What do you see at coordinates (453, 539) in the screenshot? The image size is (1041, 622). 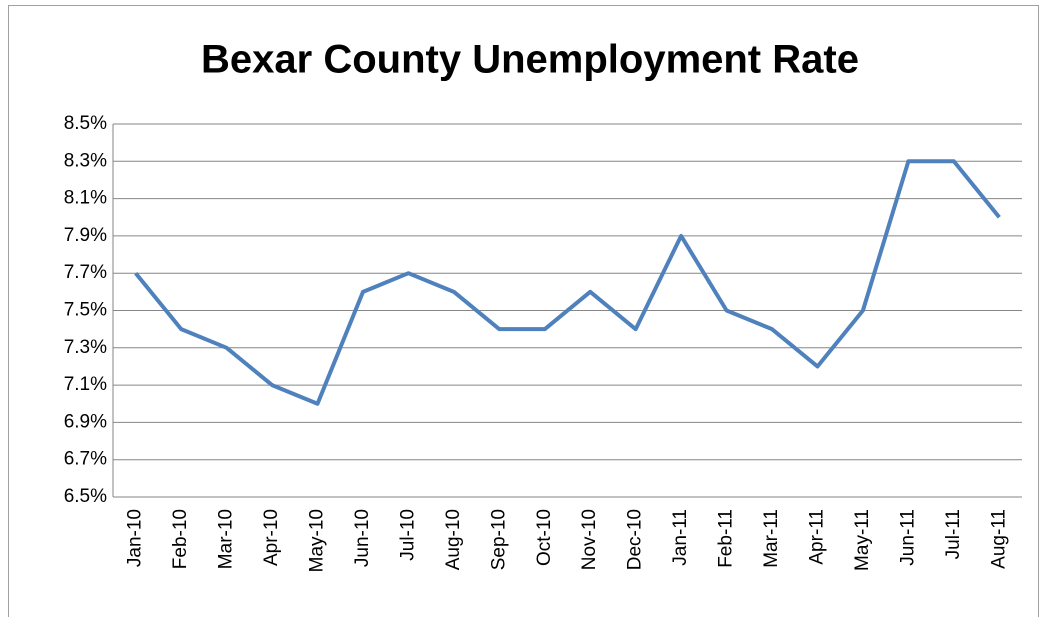 I see `x-tick-label: Aug-10` at bounding box center [453, 539].